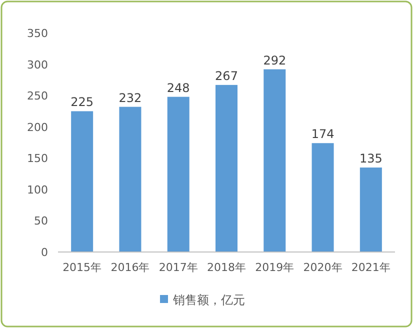 The width and height of the screenshot is (413, 328). Describe the element at coordinates (130, 267) in the screenshot. I see `x-tick-label: 2016年` at that location.